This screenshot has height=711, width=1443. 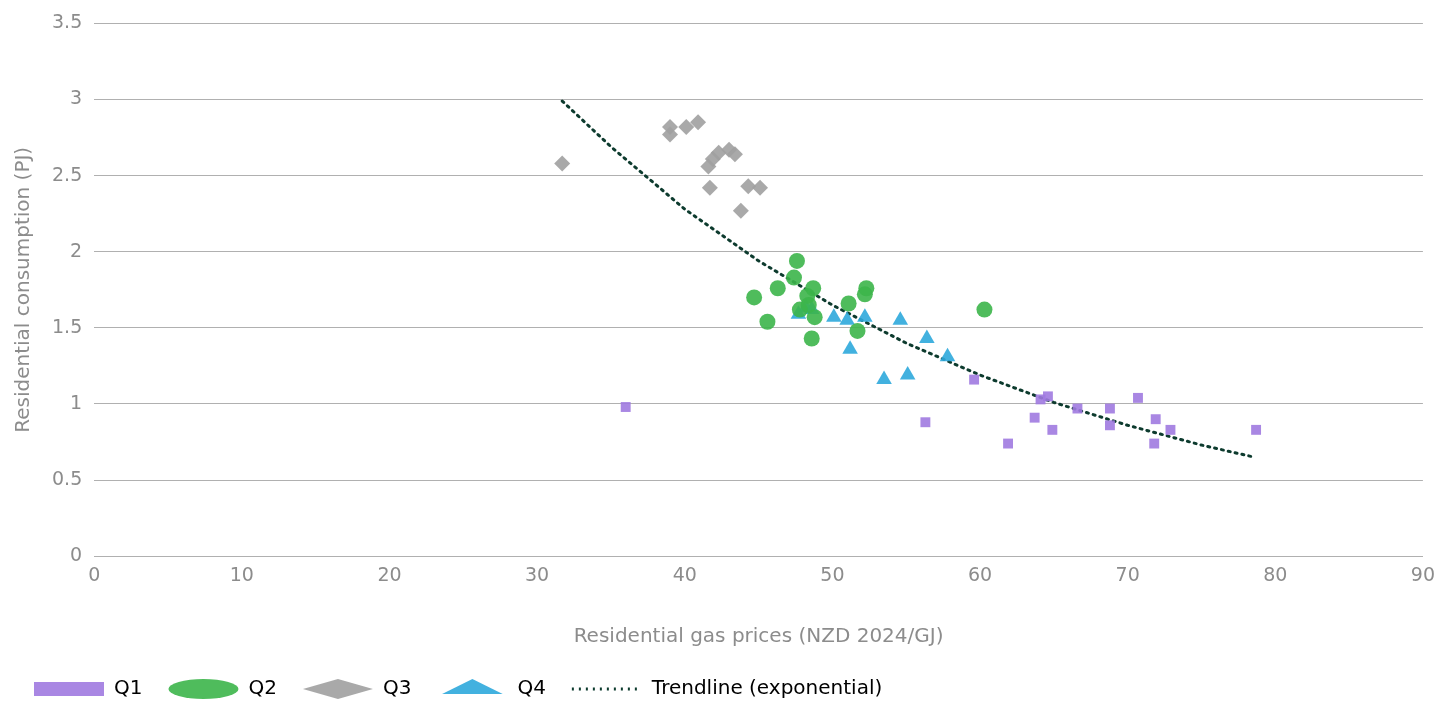 I want to click on y-axis-title: Residential consumption (PJ), so click(x=22, y=289).